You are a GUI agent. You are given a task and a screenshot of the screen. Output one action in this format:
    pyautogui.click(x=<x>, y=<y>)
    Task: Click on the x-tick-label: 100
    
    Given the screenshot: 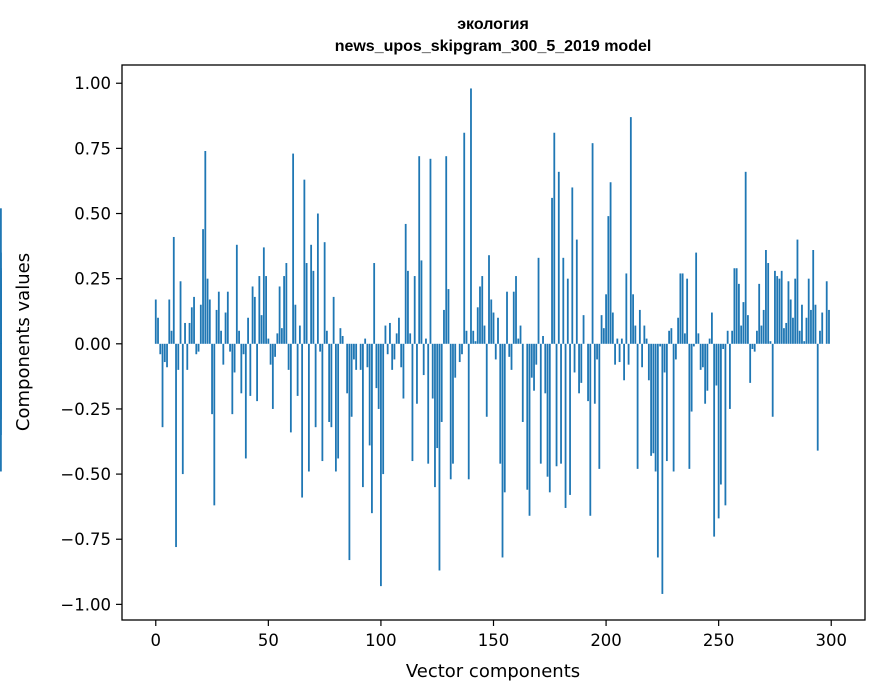 What is the action you would take?
    pyautogui.click(x=381, y=640)
    